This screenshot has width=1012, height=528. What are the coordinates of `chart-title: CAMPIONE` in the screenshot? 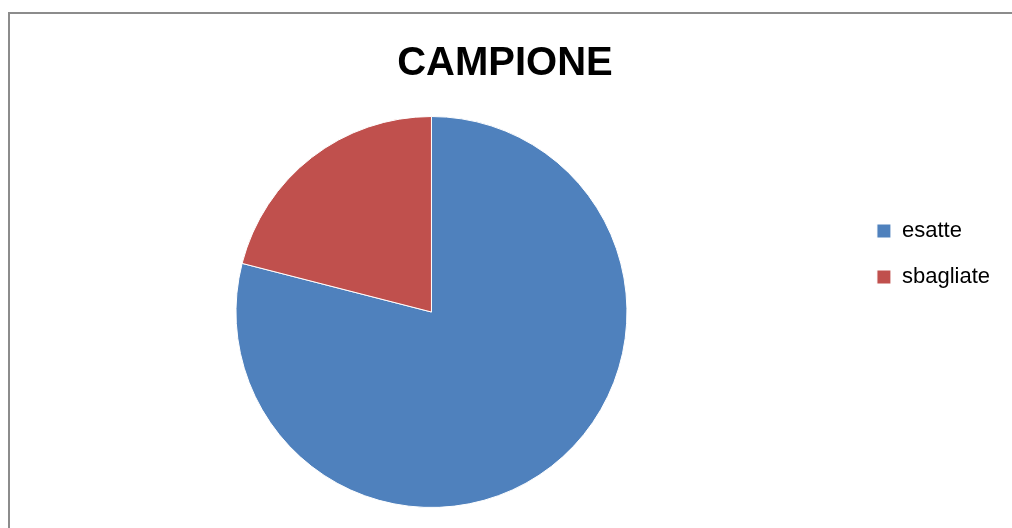 It's located at (505, 61).